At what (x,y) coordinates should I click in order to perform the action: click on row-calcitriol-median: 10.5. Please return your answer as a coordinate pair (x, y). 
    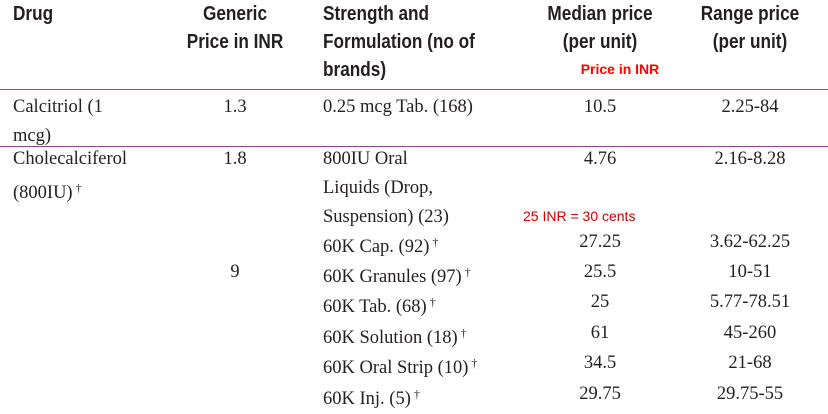
    Looking at the image, I should click on (600, 107).